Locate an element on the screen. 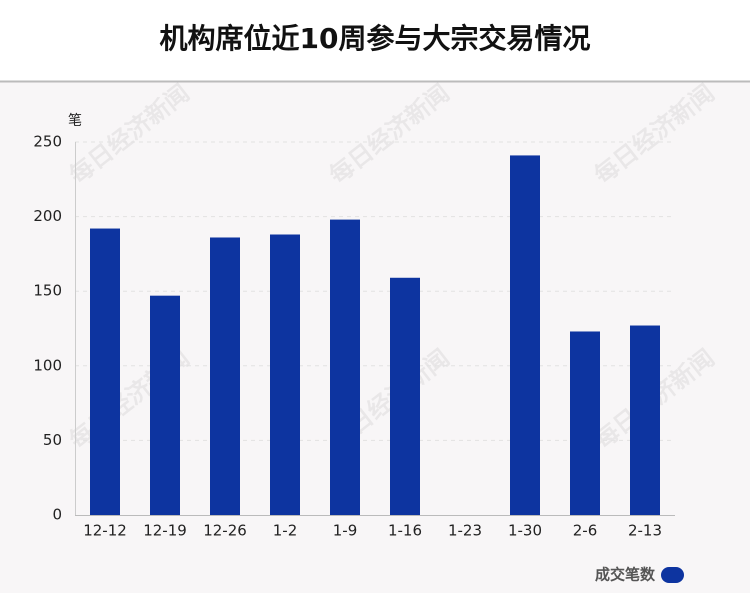 The width and height of the screenshot is (750, 593). y-tick-label: 100 is located at coordinates (47, 365).